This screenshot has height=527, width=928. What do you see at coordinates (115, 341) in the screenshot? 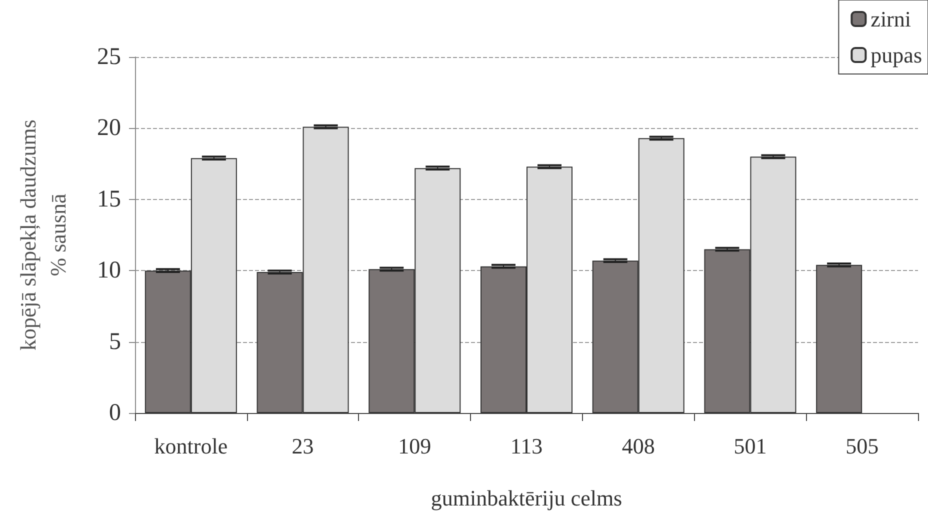
I see `y-tick-label: 5` at bounding box center [115, 341].